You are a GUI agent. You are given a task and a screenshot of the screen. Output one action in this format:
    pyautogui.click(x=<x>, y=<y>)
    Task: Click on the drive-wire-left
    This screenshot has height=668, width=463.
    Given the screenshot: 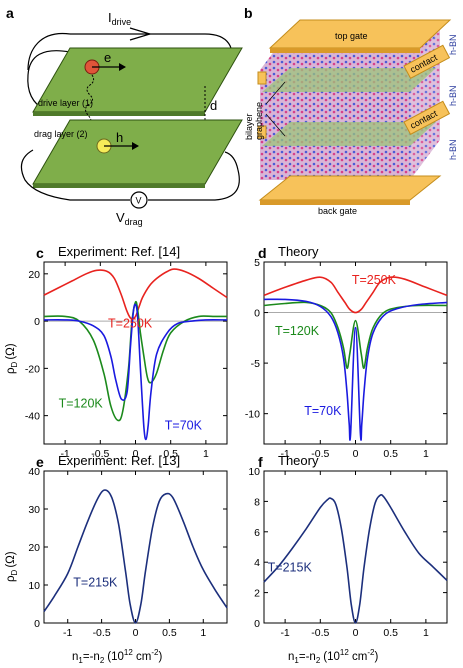 What is the action you would take?
    pyautogui.click(x=49, y=80)
    